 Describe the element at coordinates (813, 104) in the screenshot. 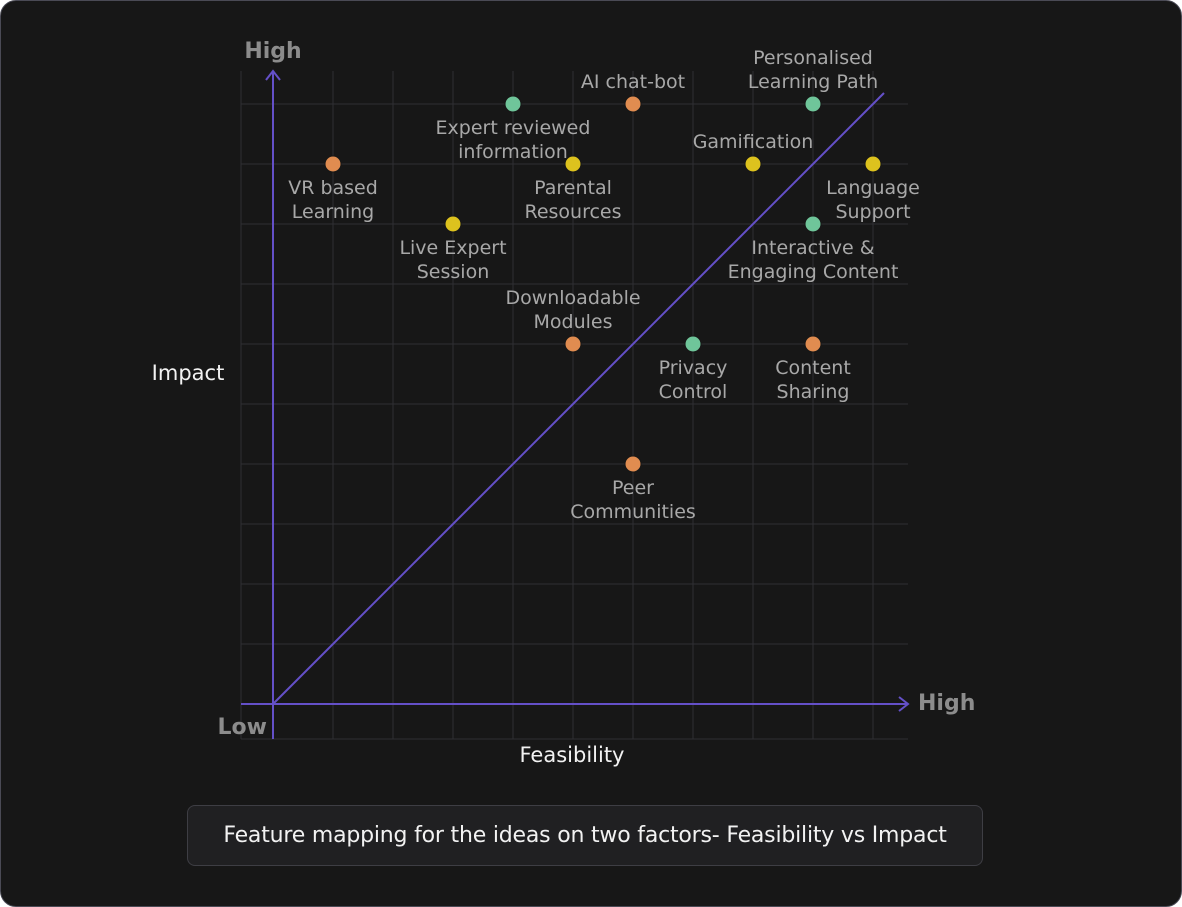

I see `point-personalised-learning-path` at that location.